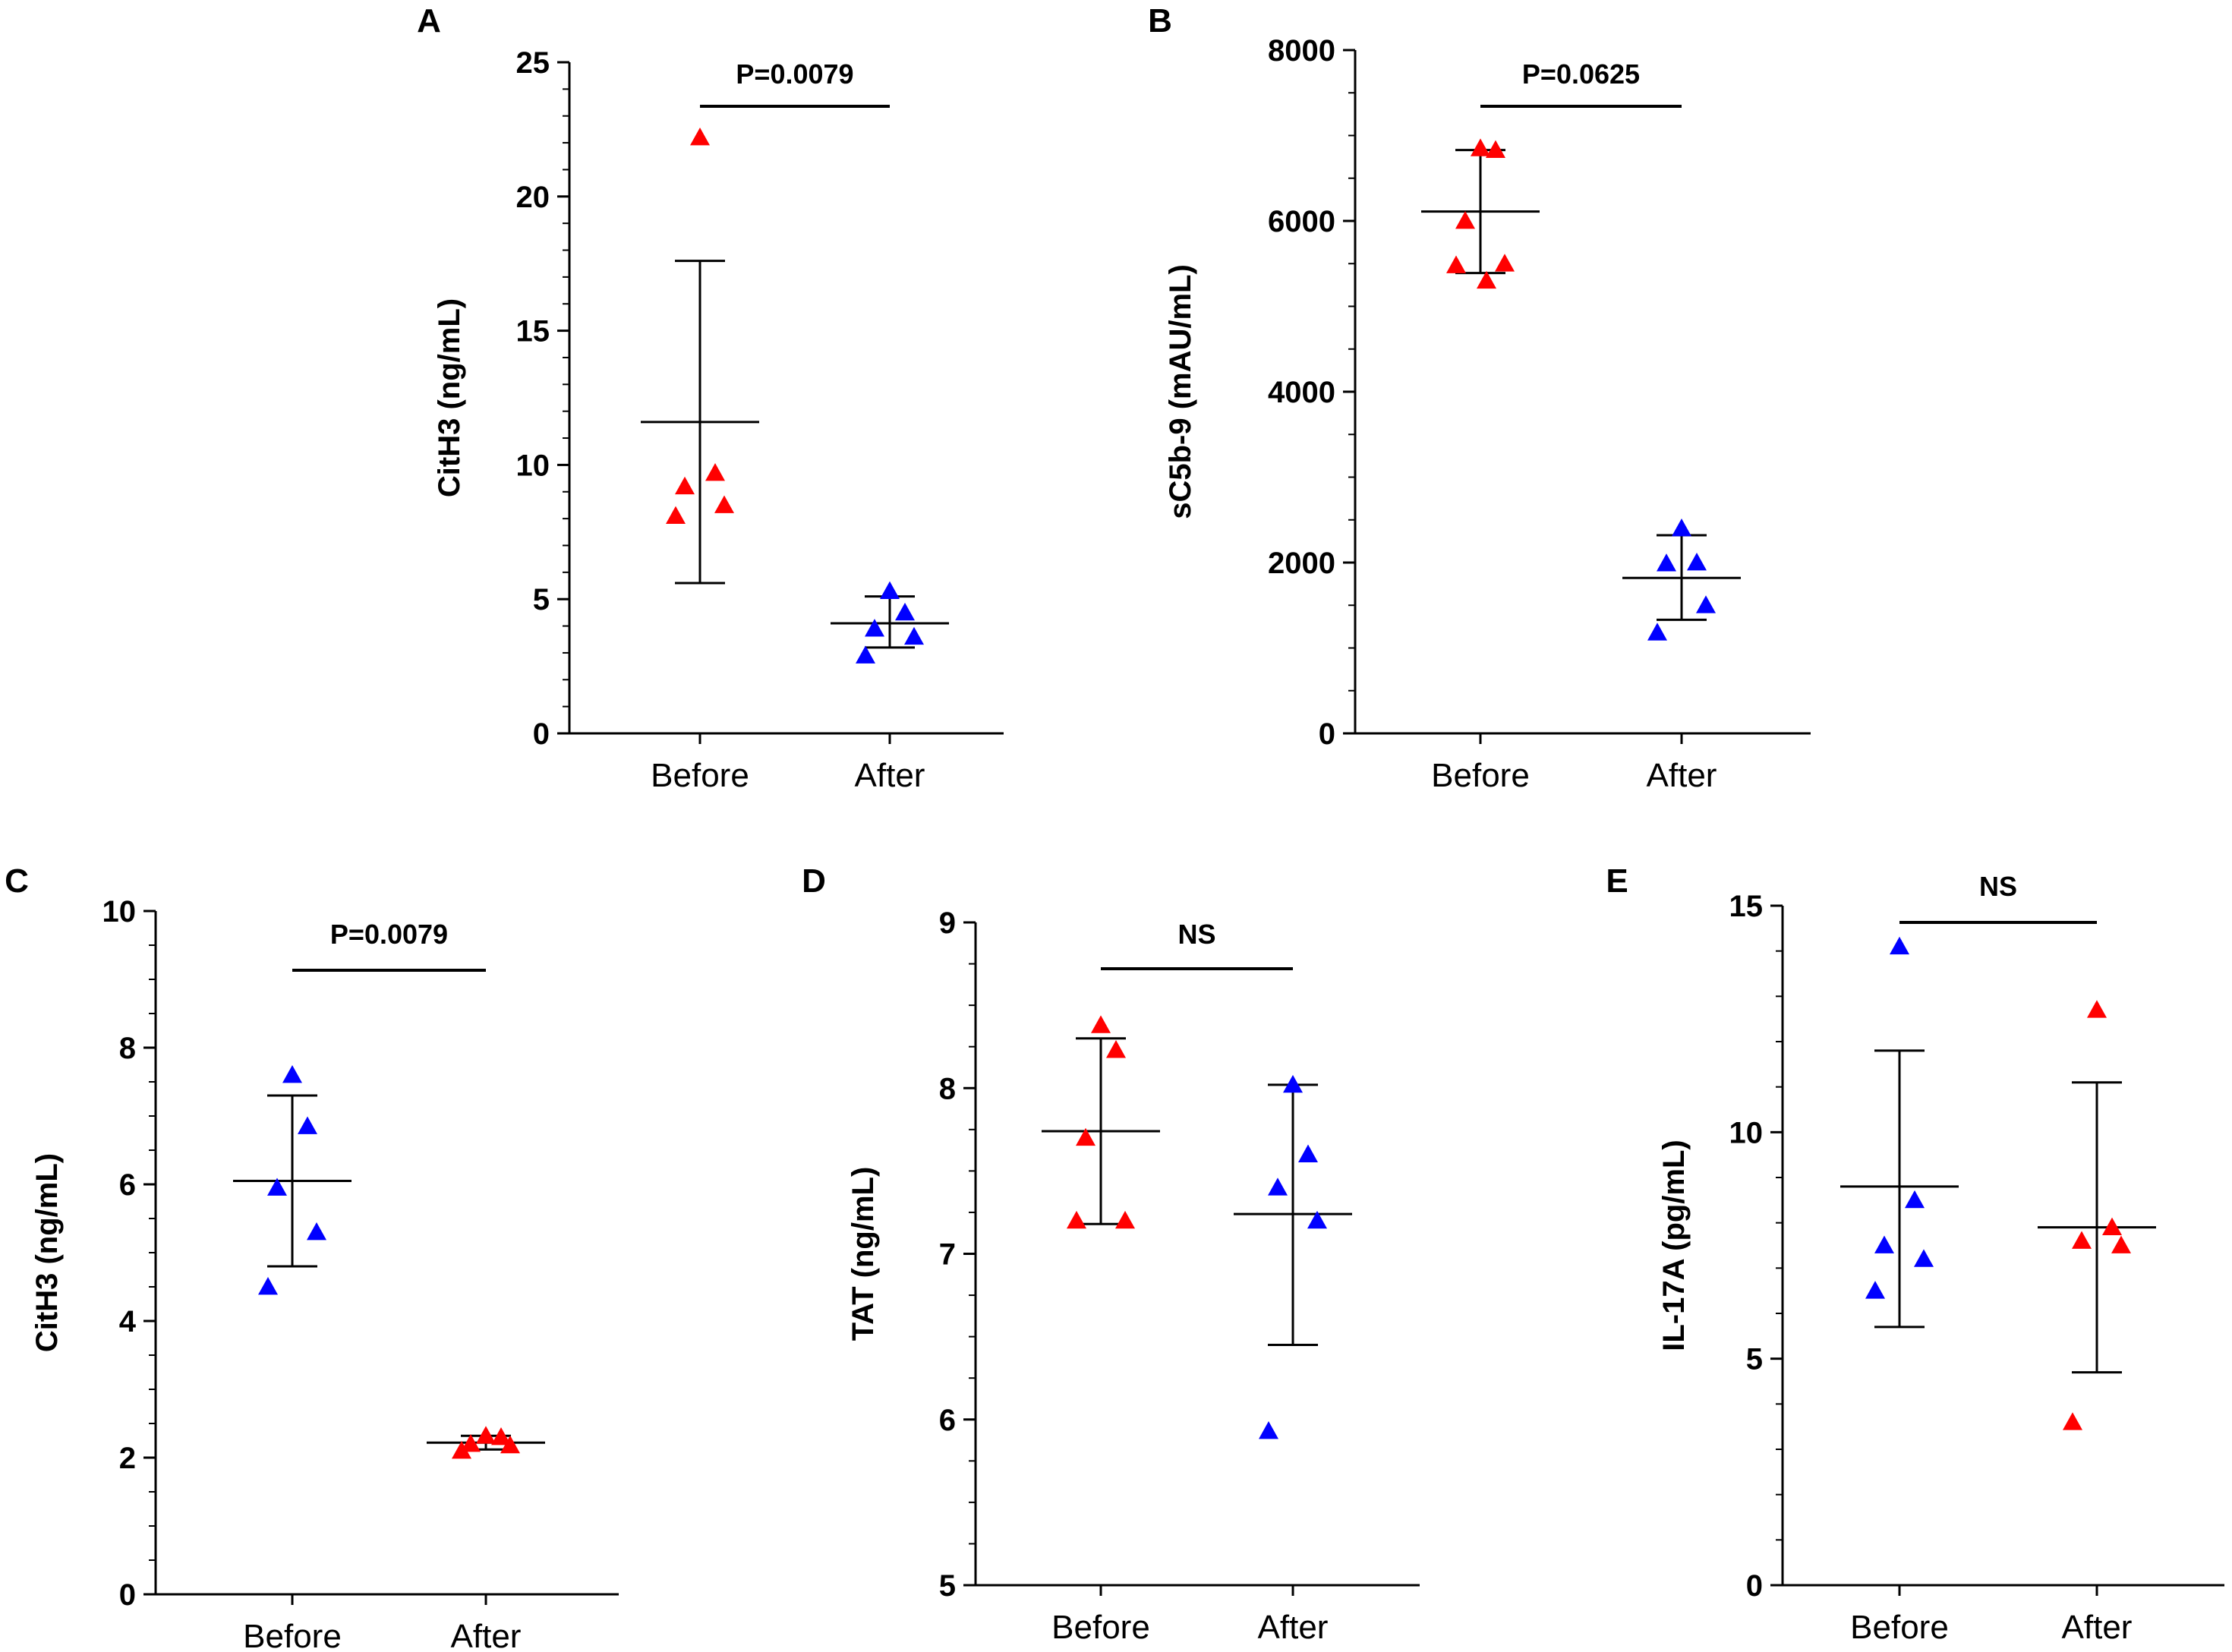 Image resolution: width=2232 pixels, height=1652 pixels. I want to click on y-axis-label: IL-17A (pg/mL), so click(1674, 1245).